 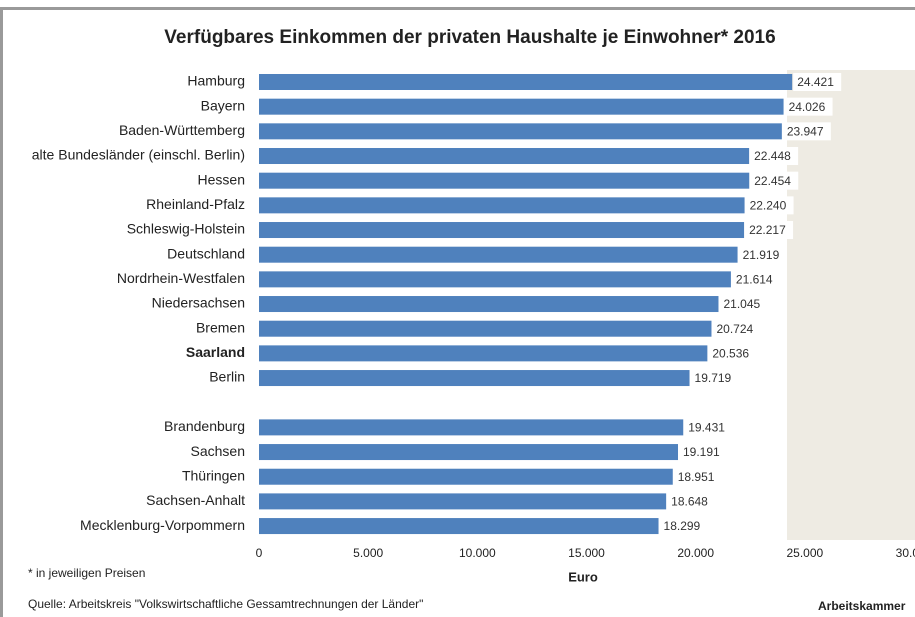 What do you see at coordinates (804, 553) in the screenshot?
I see `x-tick-label: 25.000` at bounding box center [804, 553].